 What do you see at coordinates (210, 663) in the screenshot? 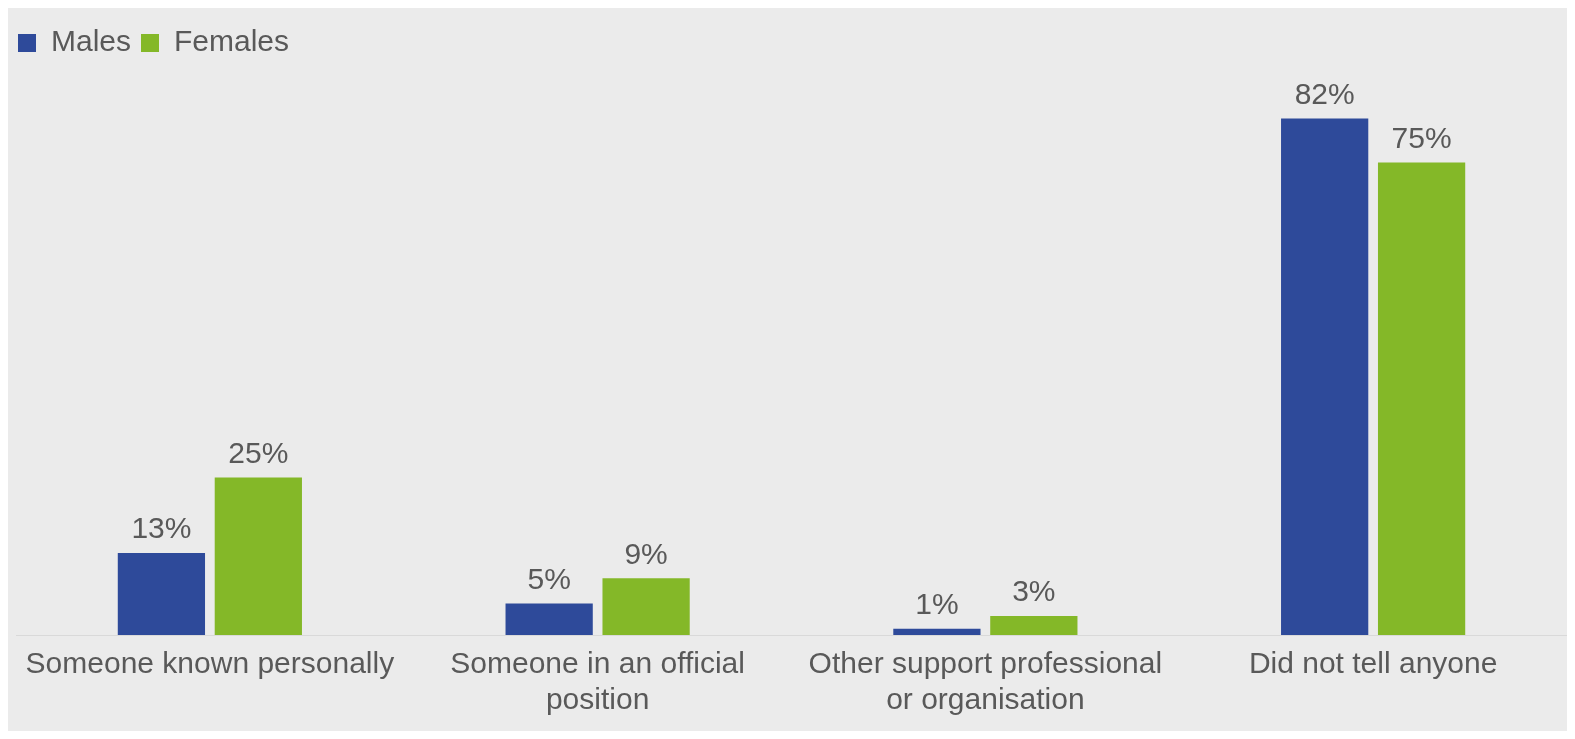
I see `x-tick-label: Someone known personally` at bounding box center [210, 663].